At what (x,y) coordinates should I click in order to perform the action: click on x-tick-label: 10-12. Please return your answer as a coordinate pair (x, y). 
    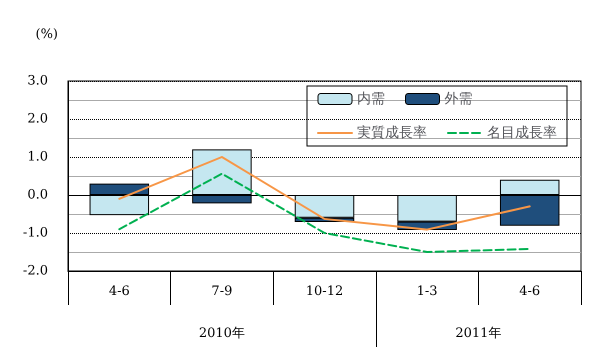
    Looking at the image, I should click on (325, 291).